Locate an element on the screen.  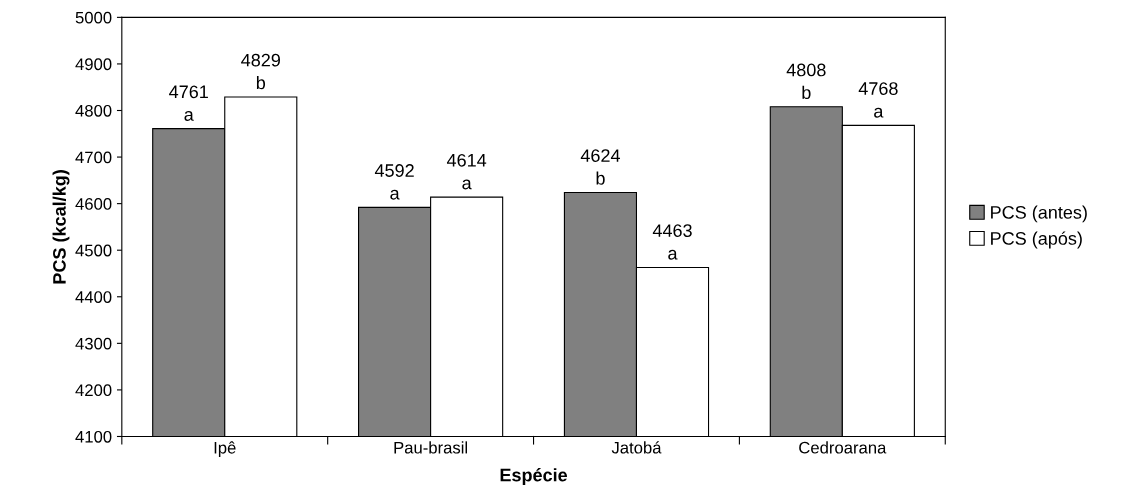
x-tick-label: Ipê is located at coordinates (225, 449).